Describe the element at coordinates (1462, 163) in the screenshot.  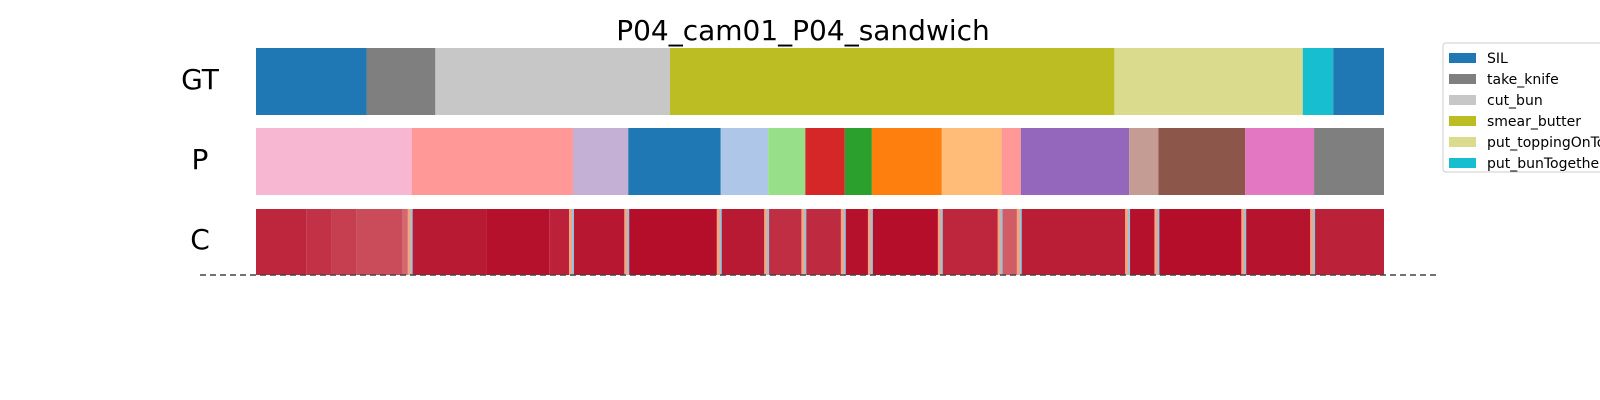
I see `legend-swatch-put_bunTogether` at that location.